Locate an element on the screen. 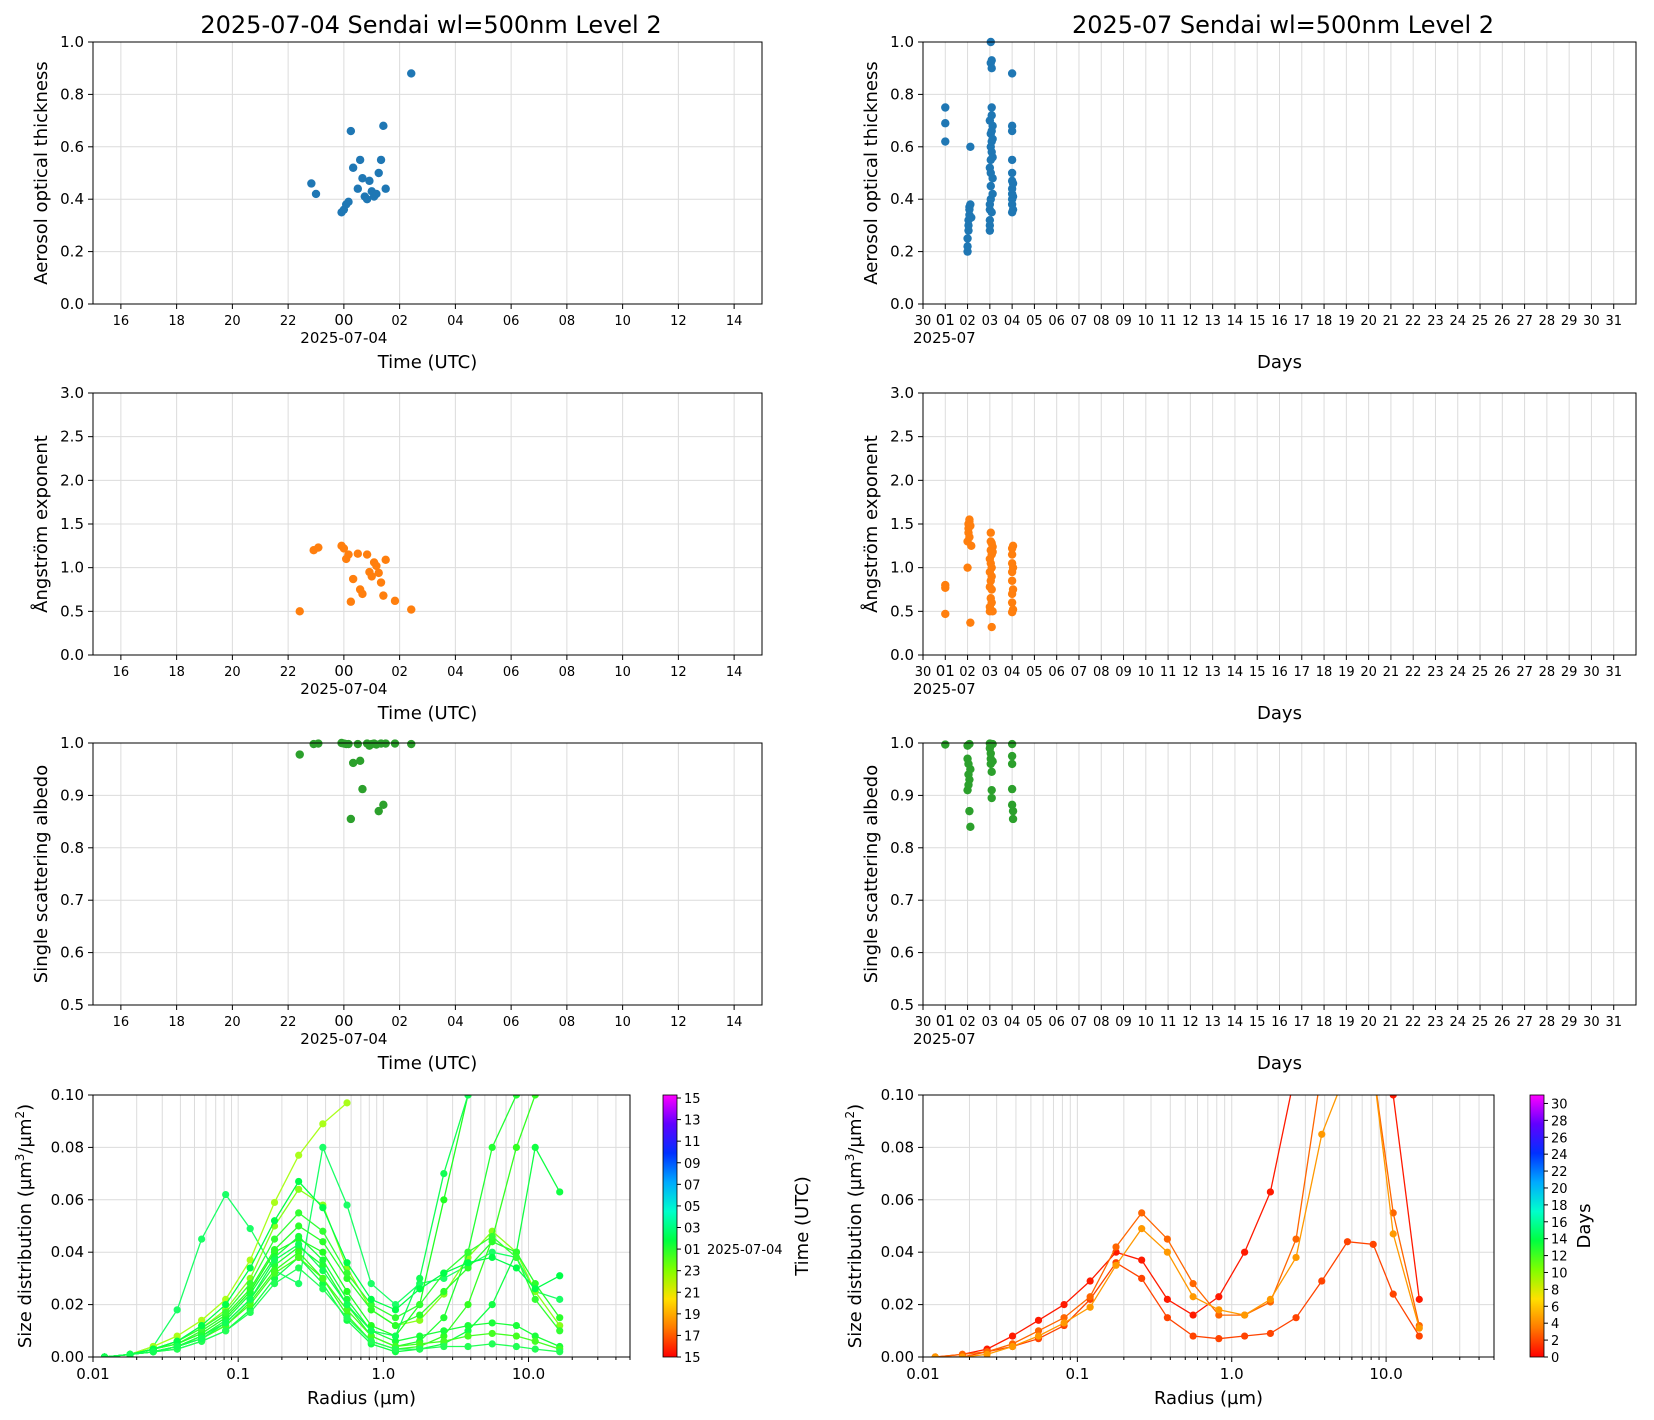  aot-monthly-xtick-label: 09 is located at coordinates (1123, 321).